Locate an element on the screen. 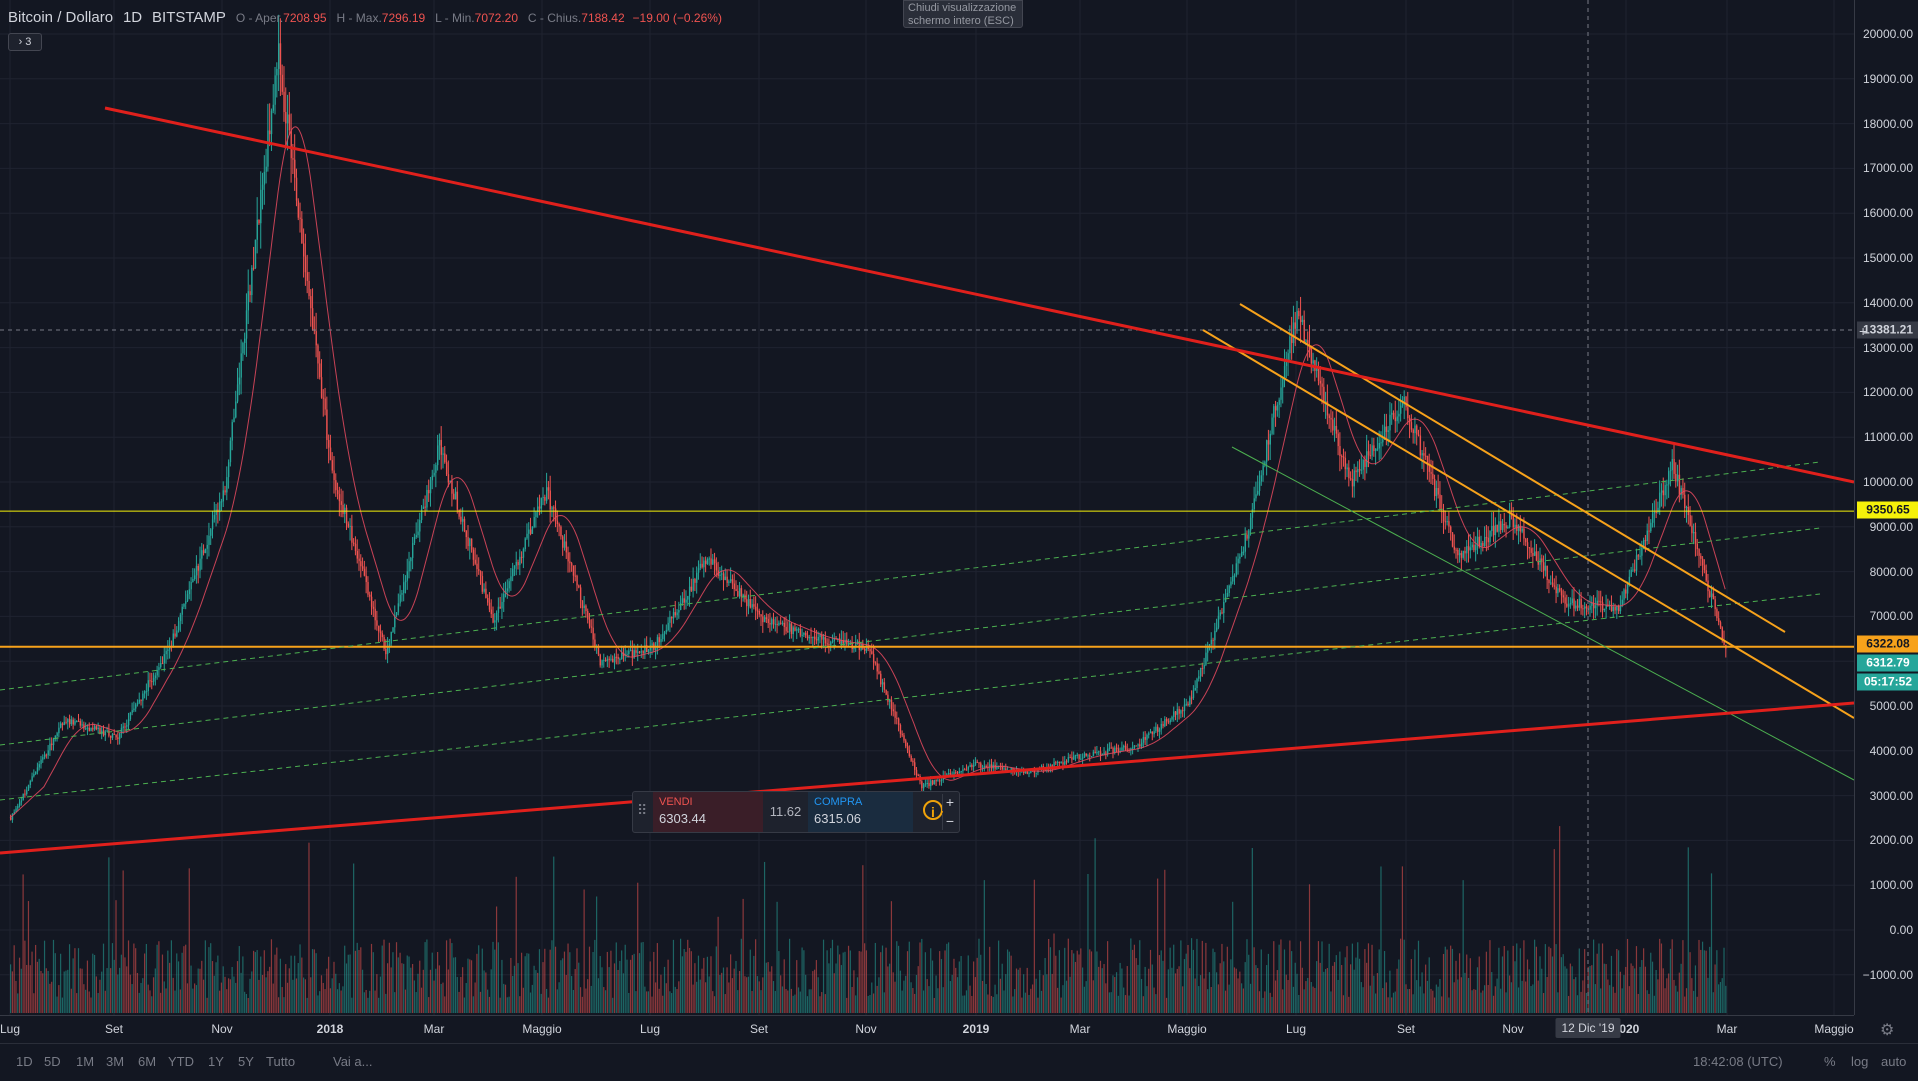 The width and height of the screenshot is (1918, 1081). range-button-1d: 1D is located at coordinates (24, 1061).